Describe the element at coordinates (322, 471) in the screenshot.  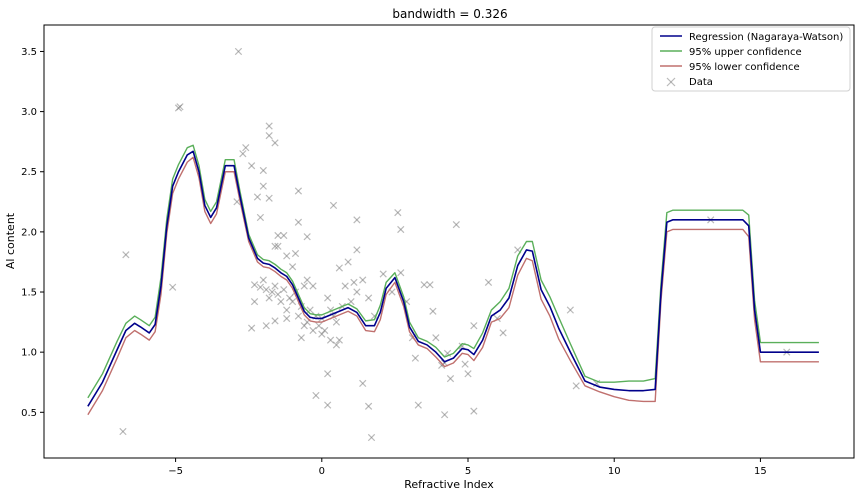
I see `x-tick-label: 0` at that location.